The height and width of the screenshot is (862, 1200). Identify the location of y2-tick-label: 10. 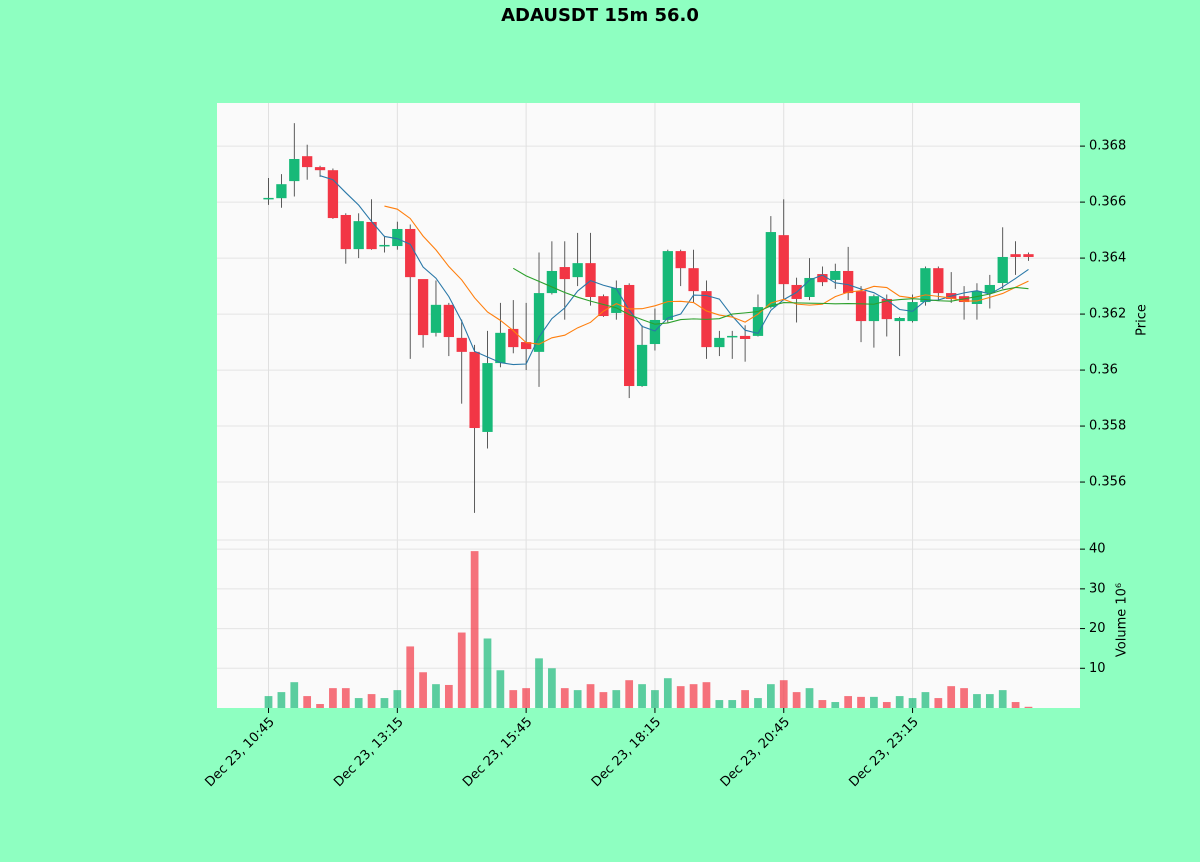
(1097, 668).